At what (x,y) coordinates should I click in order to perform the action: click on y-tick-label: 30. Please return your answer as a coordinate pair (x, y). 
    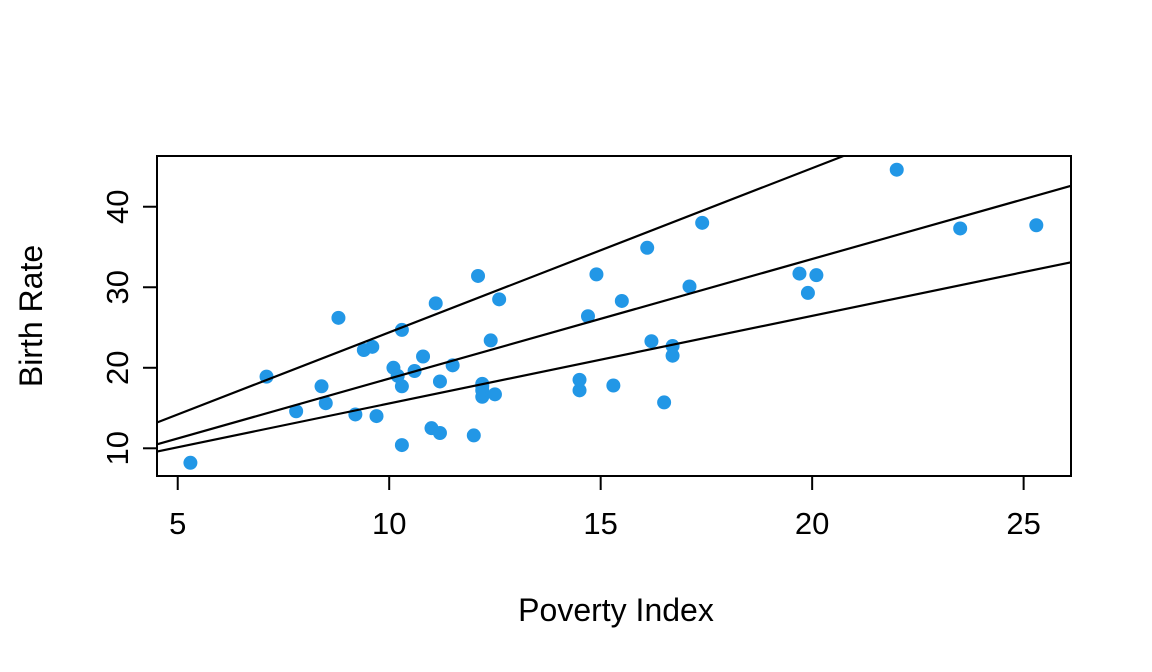
    Looking at the image, I should click on (117, 287).